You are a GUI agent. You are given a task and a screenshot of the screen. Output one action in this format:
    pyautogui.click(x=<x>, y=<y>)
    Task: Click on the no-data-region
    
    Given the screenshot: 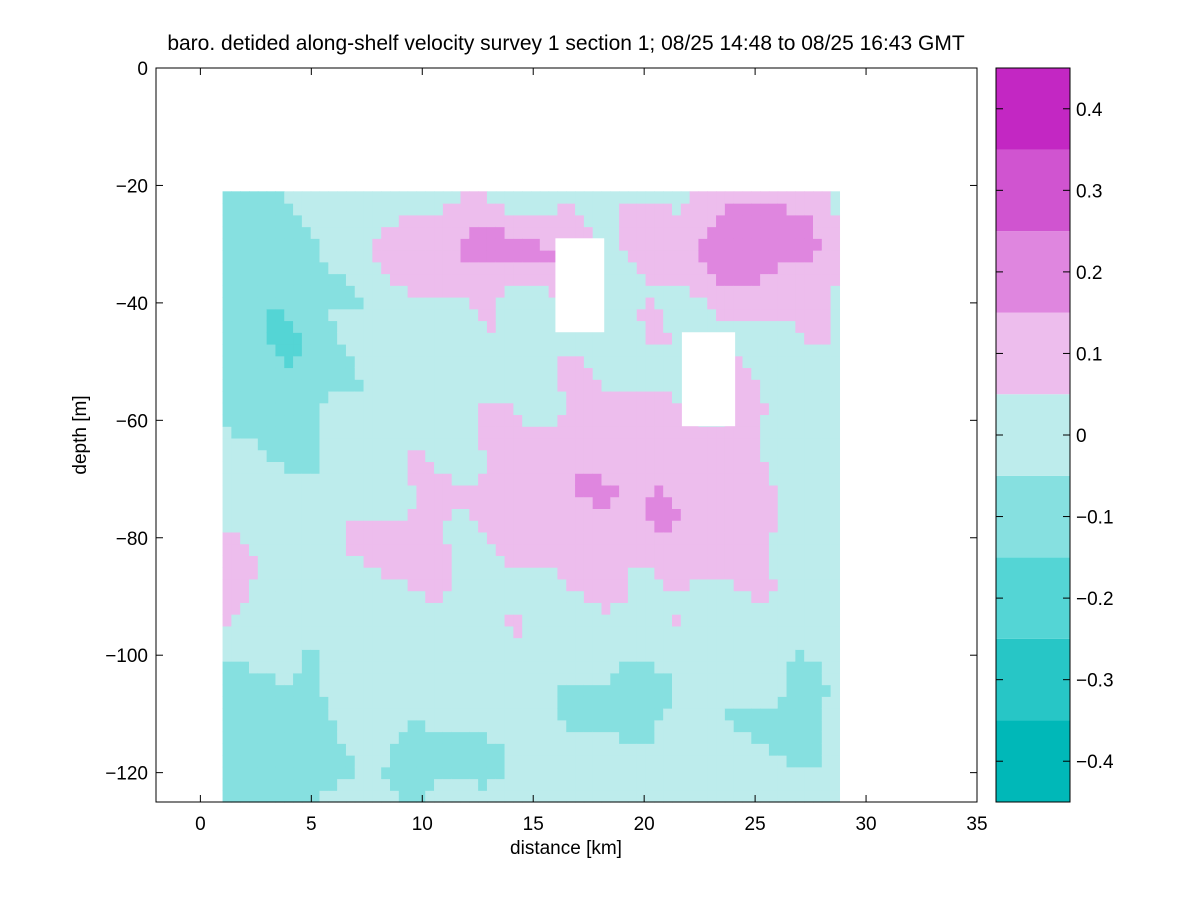 What is the action you would take?
    pyautogui.click(x=708, y=379)
    